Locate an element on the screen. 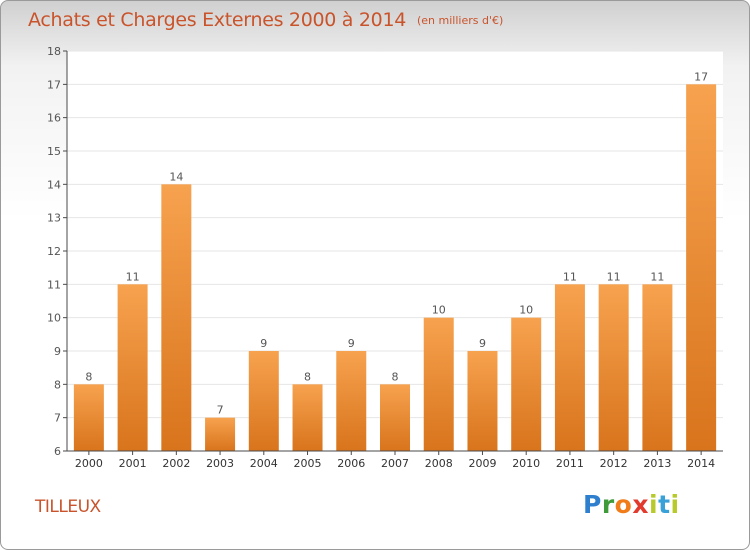 The image size is (750, 550). proxiti-logo: Proxiti is located at coordinates (631, 504).